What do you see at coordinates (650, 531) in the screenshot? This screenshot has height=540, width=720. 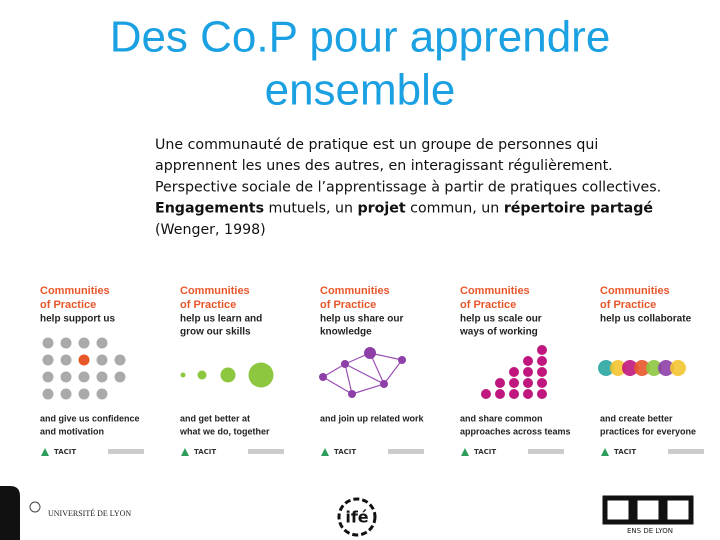 I see `logo-right: ENS DE LYON` at bounding box center [650, 531].